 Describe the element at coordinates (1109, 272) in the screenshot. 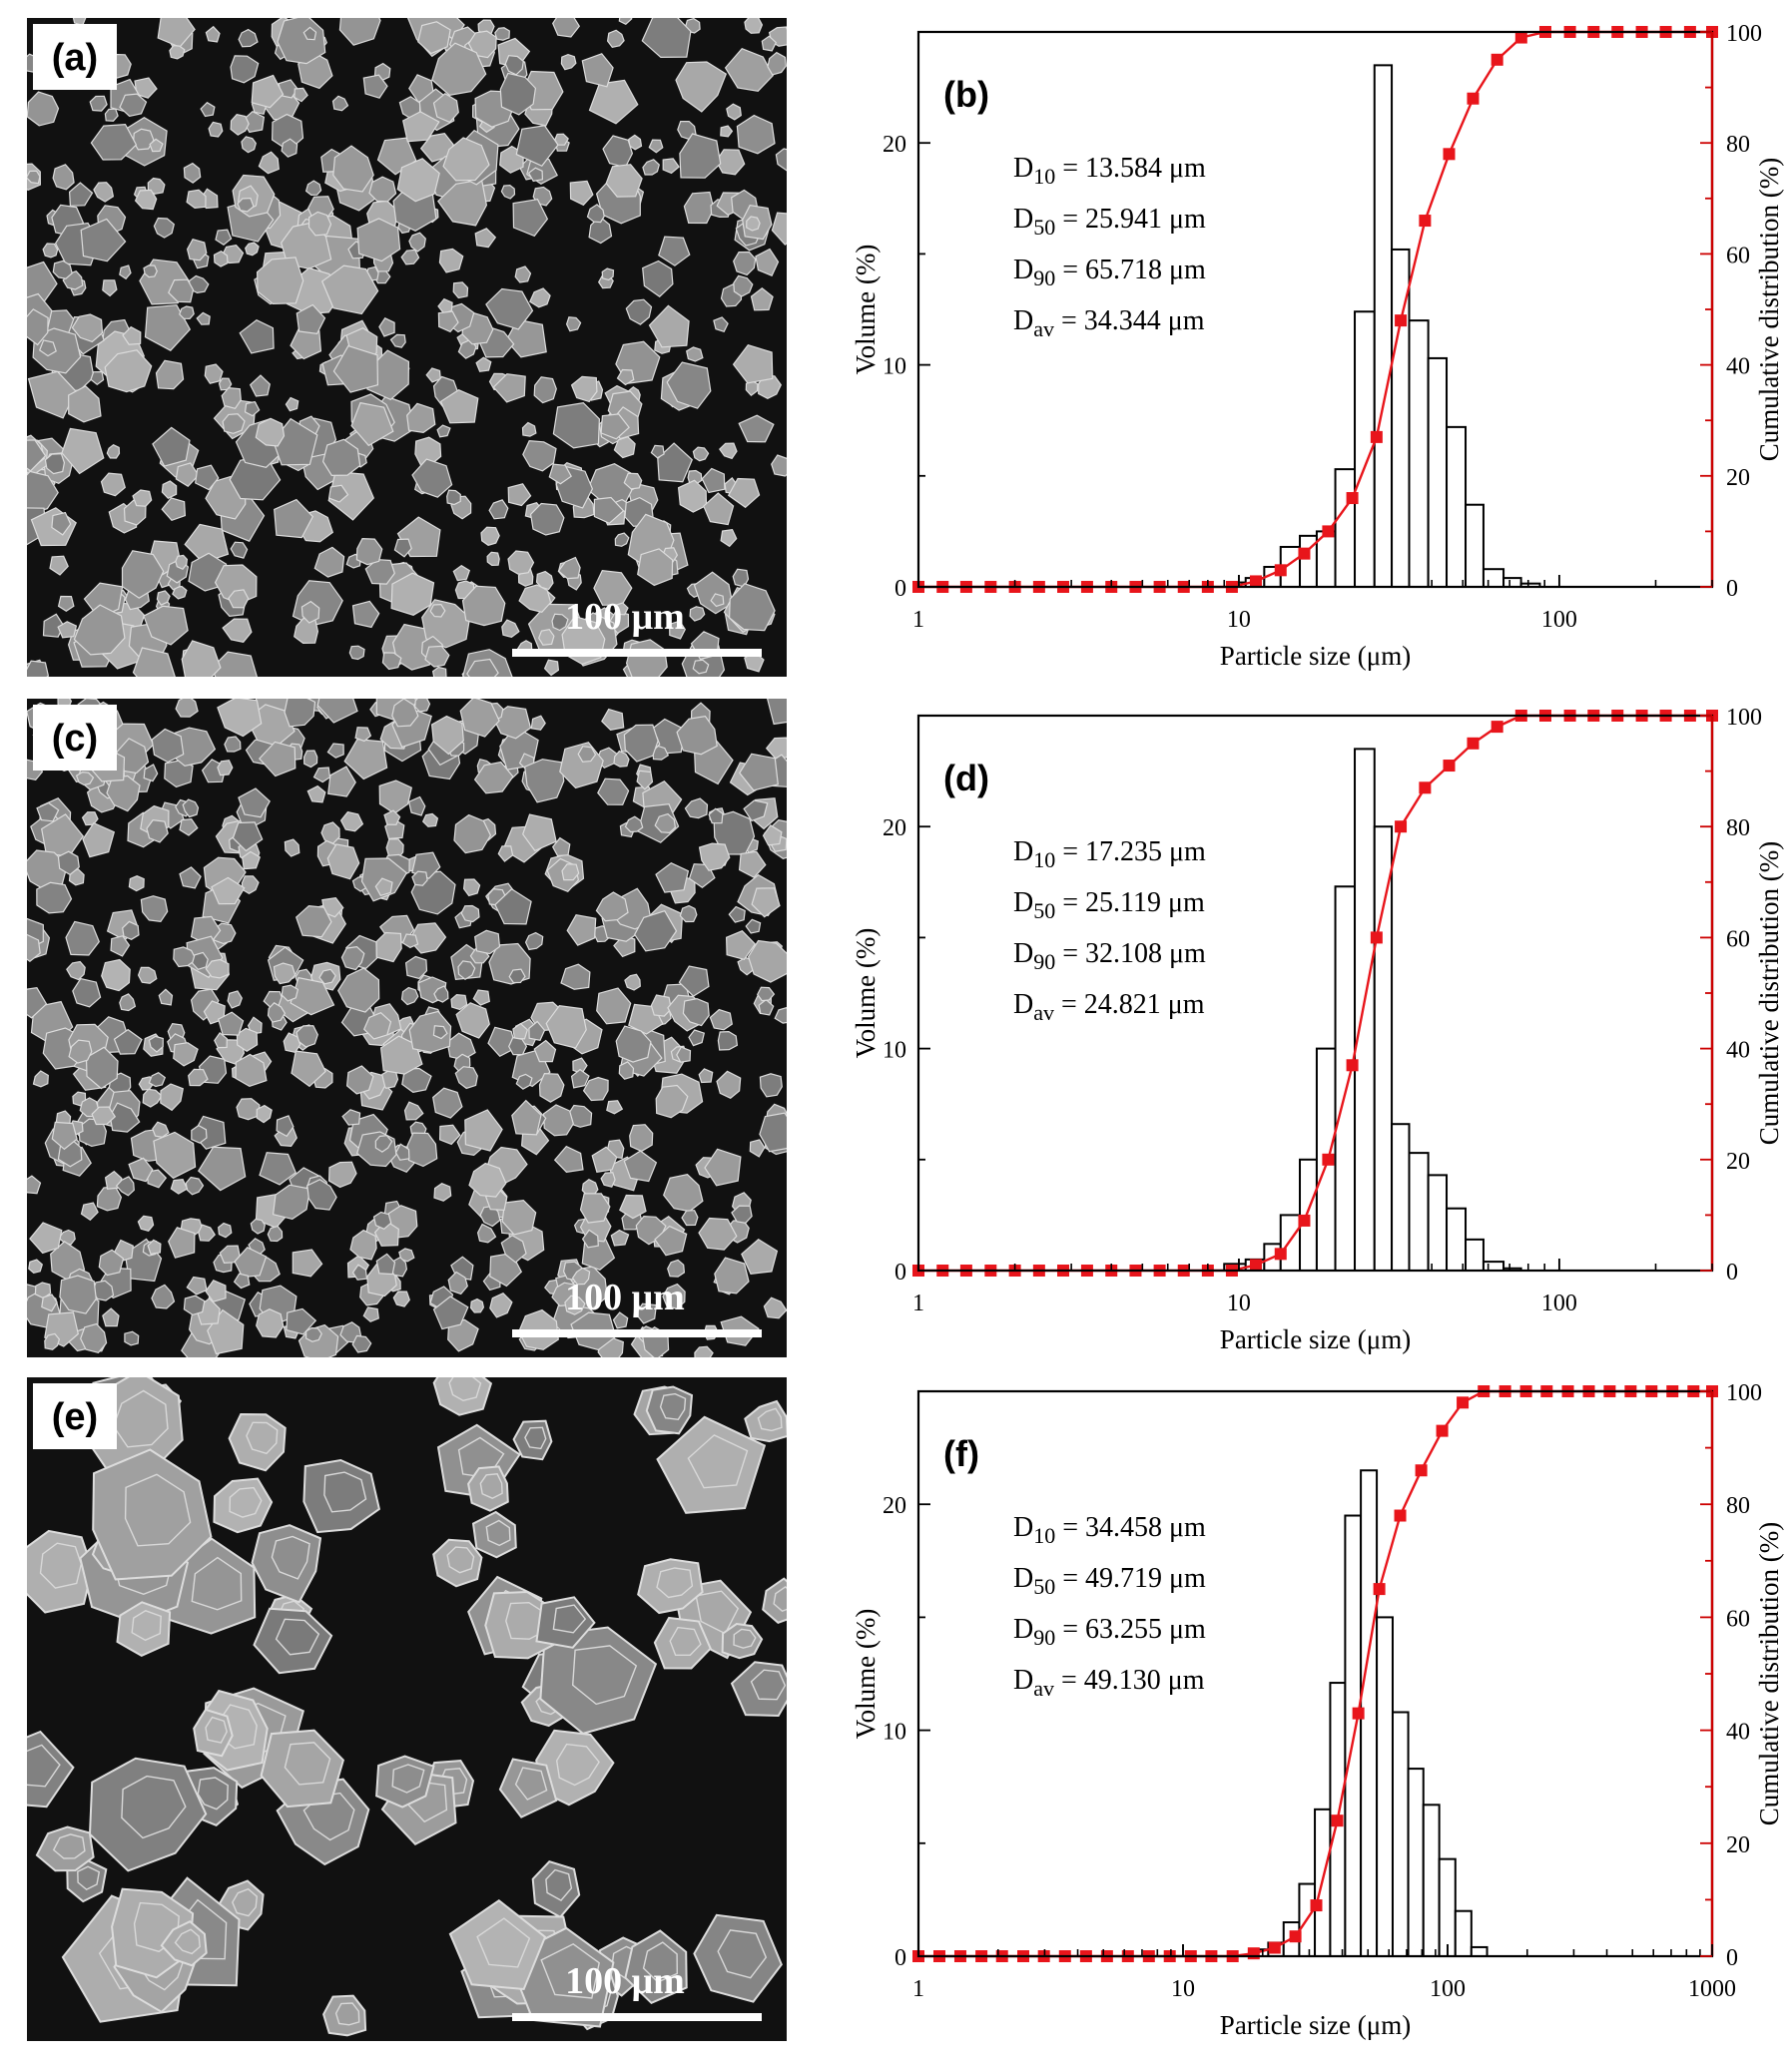

I see `stat-line: D90 = 65.718 μm` at that location.